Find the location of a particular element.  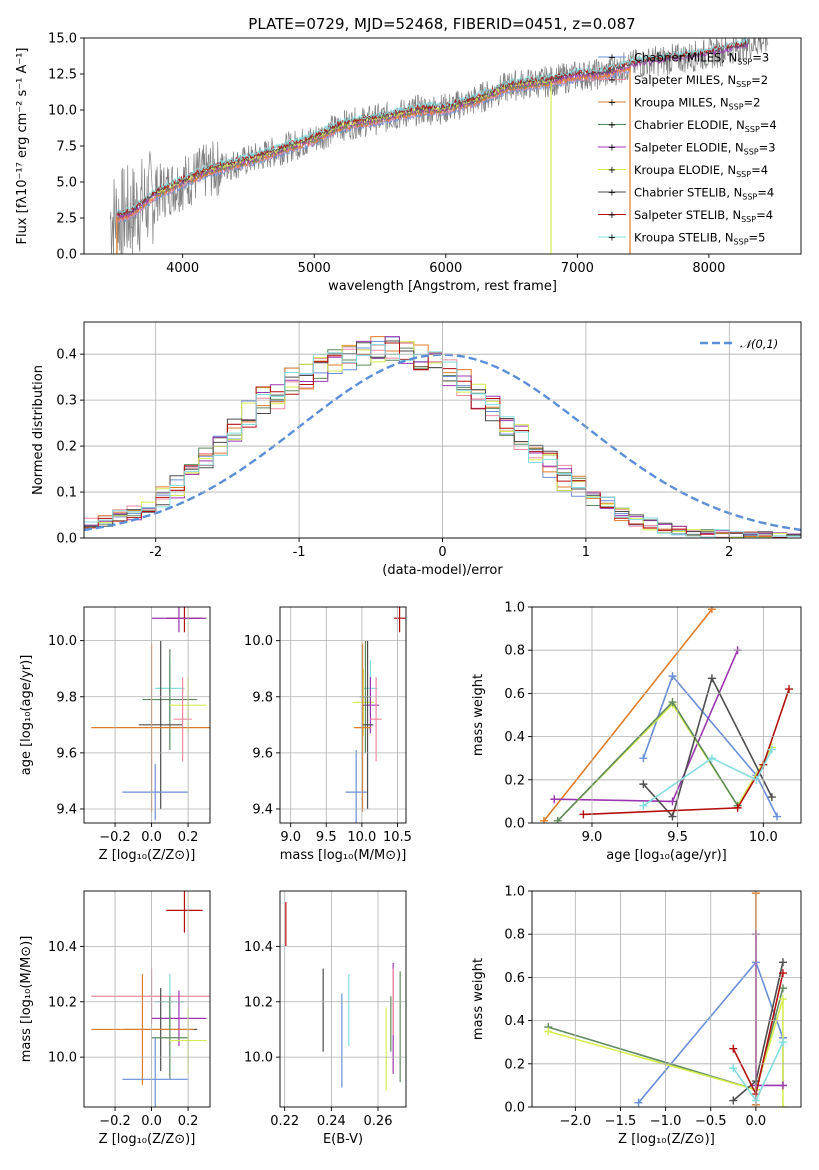

age_vs_Z-ylabel: age [log₁₀(age/yr)] is located at coordinates (26, 715).